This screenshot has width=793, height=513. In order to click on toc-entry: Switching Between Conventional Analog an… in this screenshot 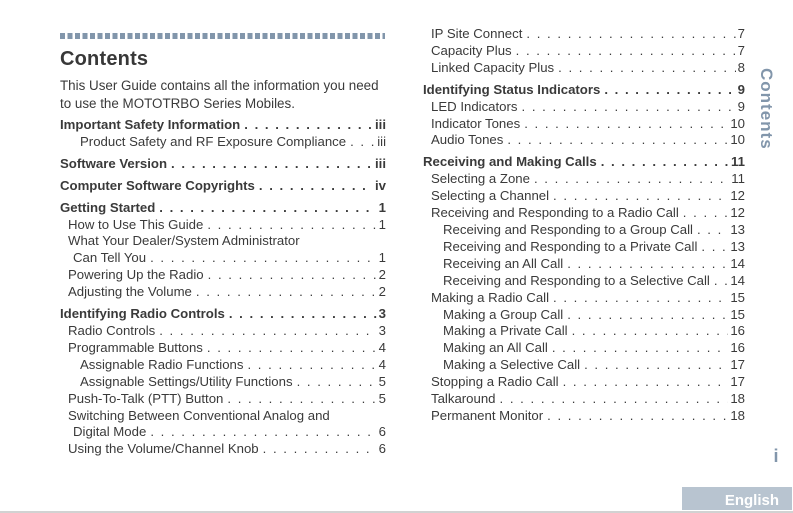, I will do `click(223, 416)`.